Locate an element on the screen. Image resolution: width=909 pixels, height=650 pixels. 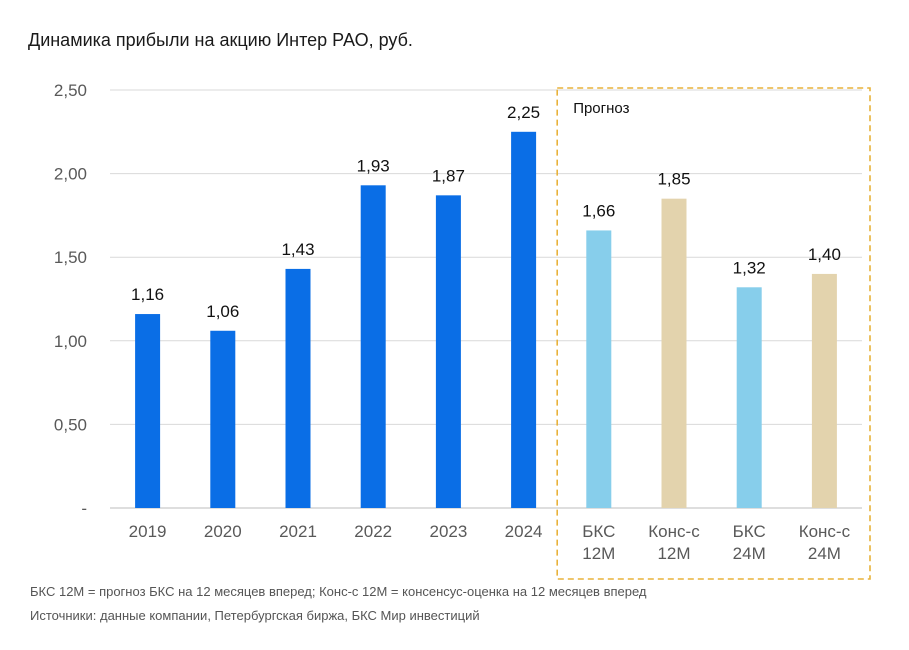
data-label: 1,93 is located at coordinates (373, 165).